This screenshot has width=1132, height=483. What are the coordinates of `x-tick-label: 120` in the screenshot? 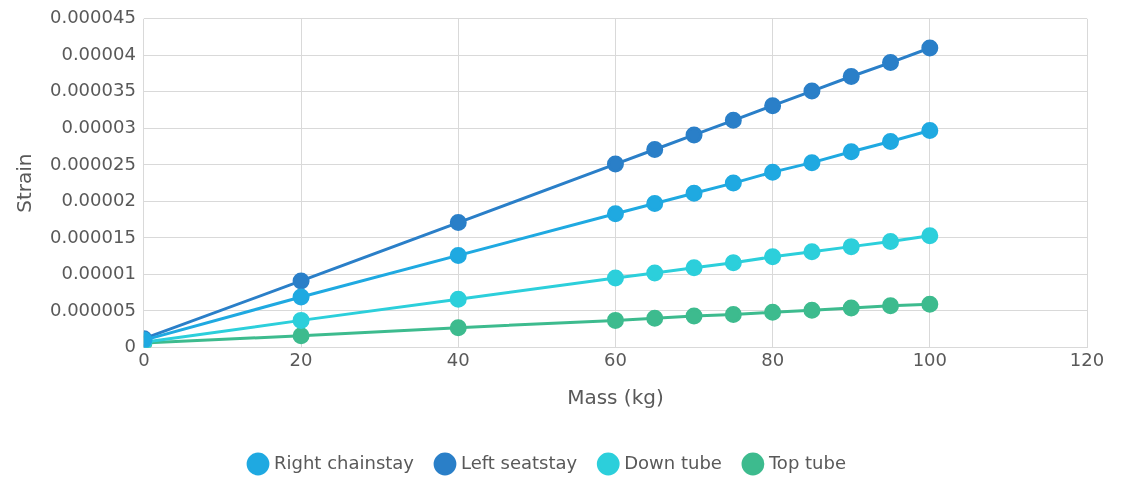 It's located at (1087, 359).